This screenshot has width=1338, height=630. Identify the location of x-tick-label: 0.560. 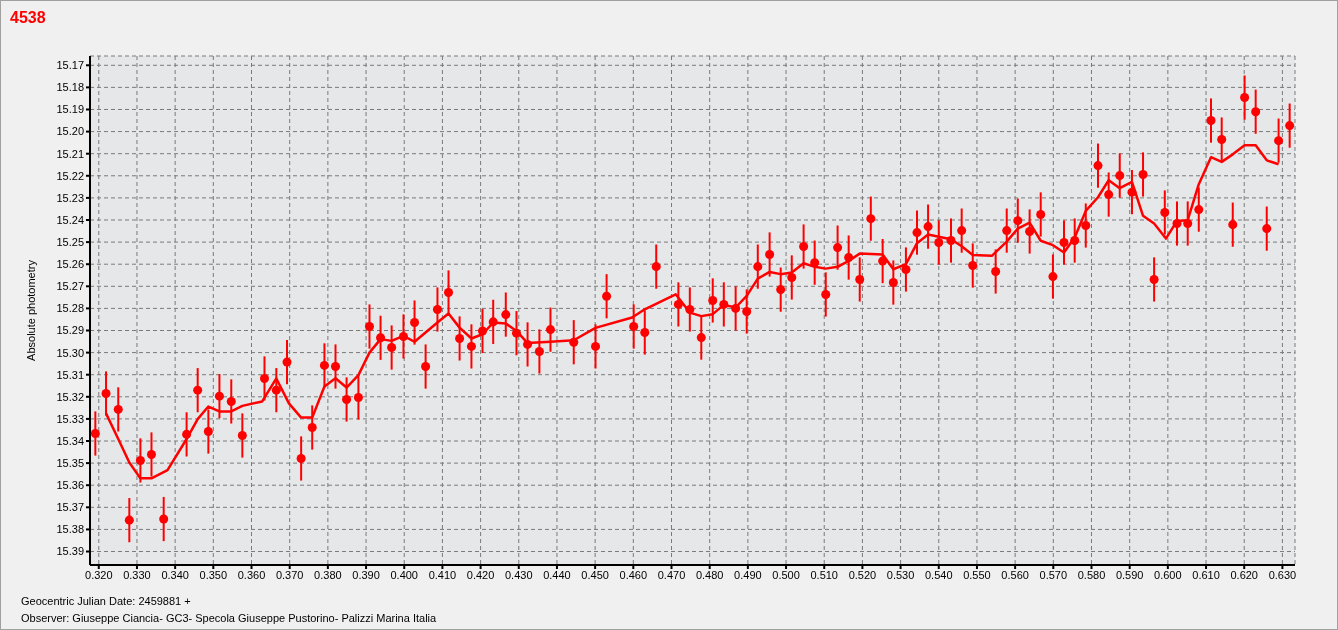
(1015, 574).